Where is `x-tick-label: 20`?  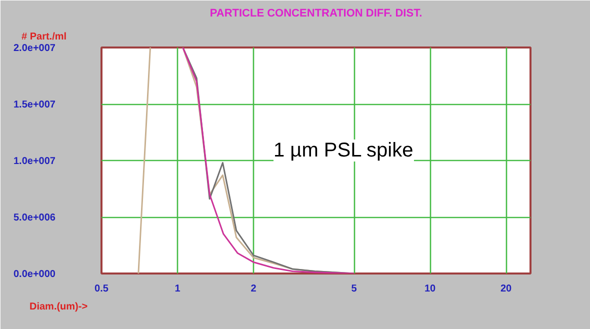 x-tick-label: 20 is located at coordinates (506, 289).